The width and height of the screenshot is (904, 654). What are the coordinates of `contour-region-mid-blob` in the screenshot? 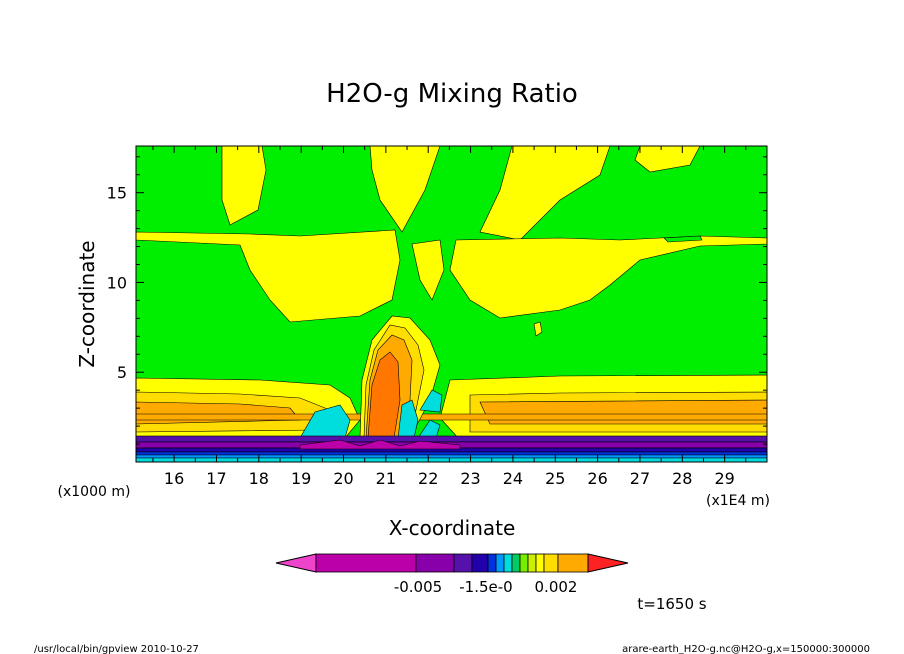 It's located at (428, 270).